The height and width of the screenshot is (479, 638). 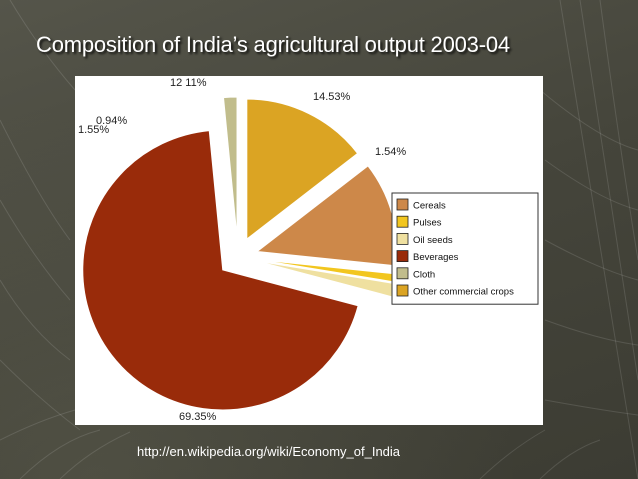 I want to click on legend-swatch-oil-seeds, so click(x=402, y=238).